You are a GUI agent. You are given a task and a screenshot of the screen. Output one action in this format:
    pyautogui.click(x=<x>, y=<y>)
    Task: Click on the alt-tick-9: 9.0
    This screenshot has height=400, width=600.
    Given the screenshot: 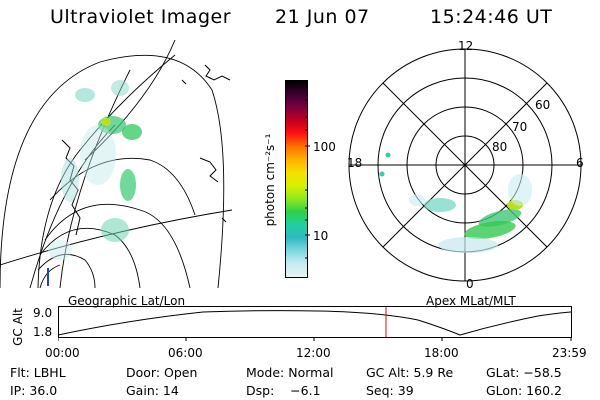 What is the action you would take?
    pyautogui.click(x=43, y=313)
    